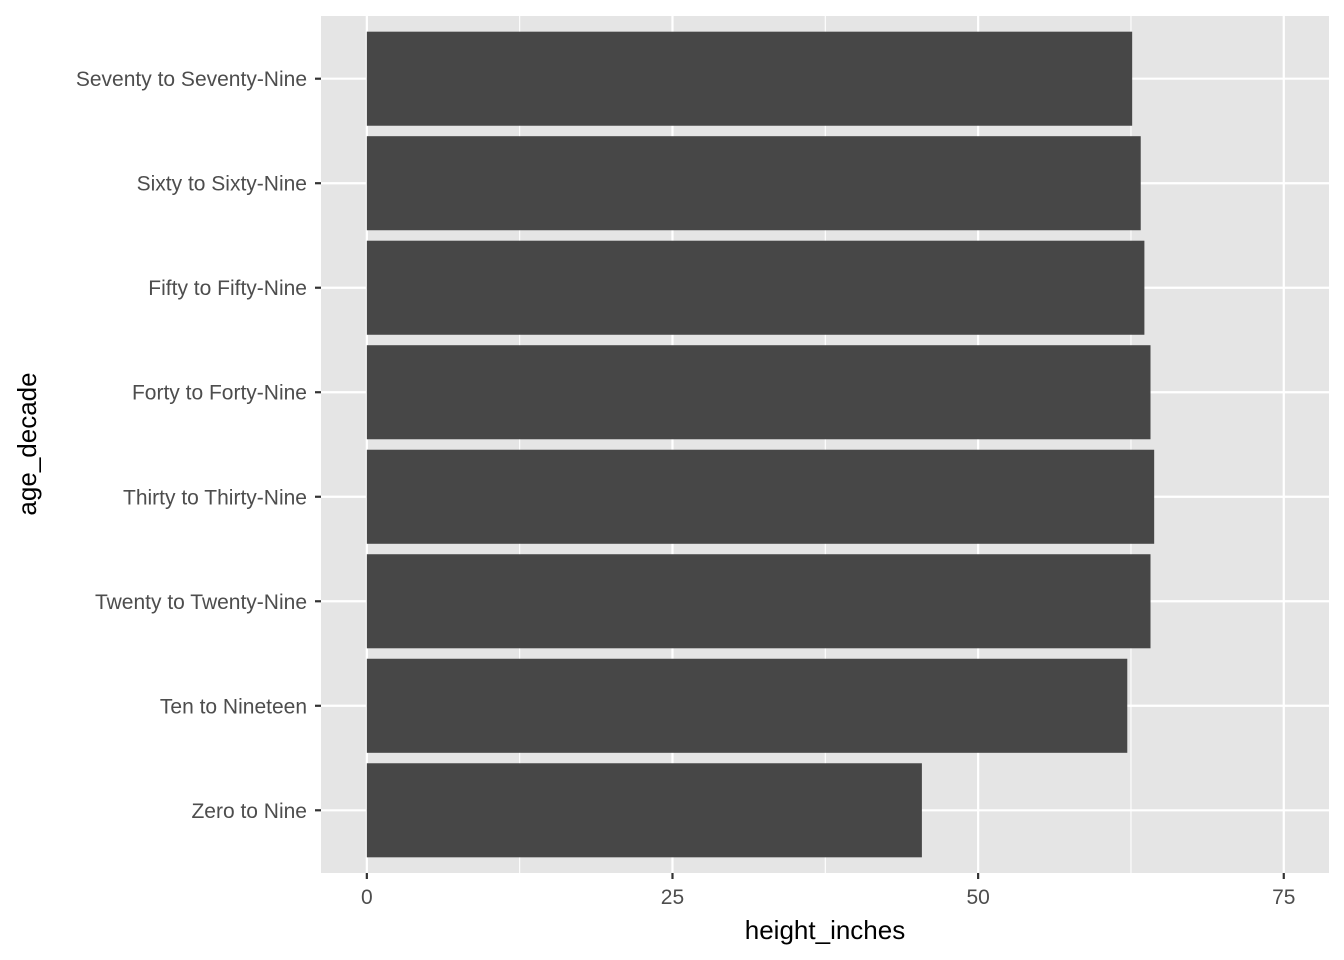  What do you see at coordinates (672, 897) in the screenshot?
I see `x-tick-label: 25` at bounding box center [672, 897].